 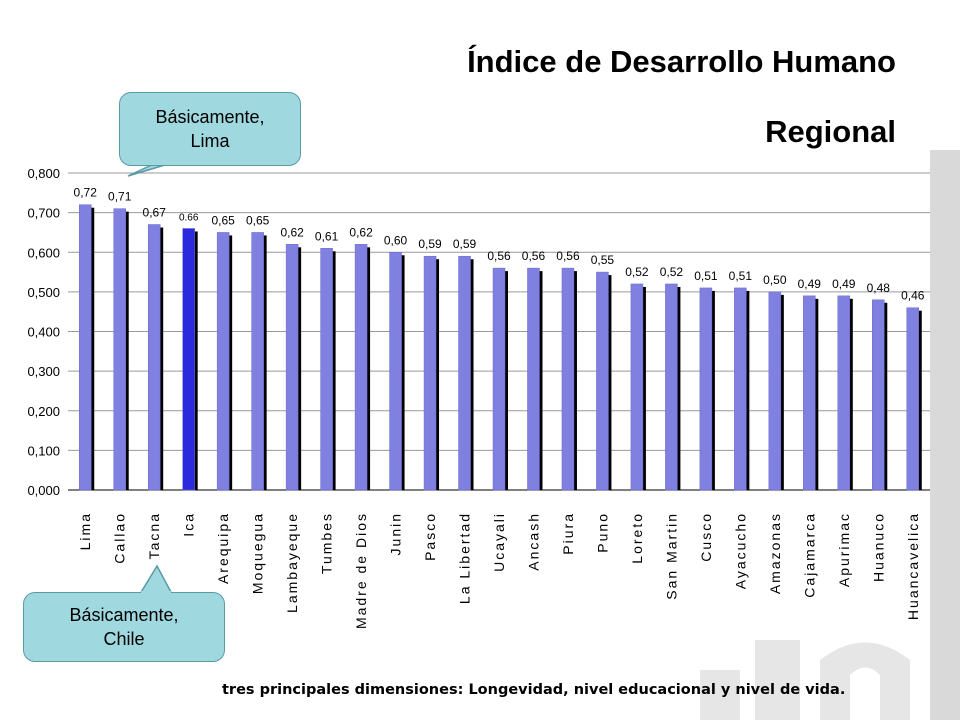 What do you see at coordinates (706, 389) in the screenshot?
I see `bar-cusco` at bounding box center [706, 389].